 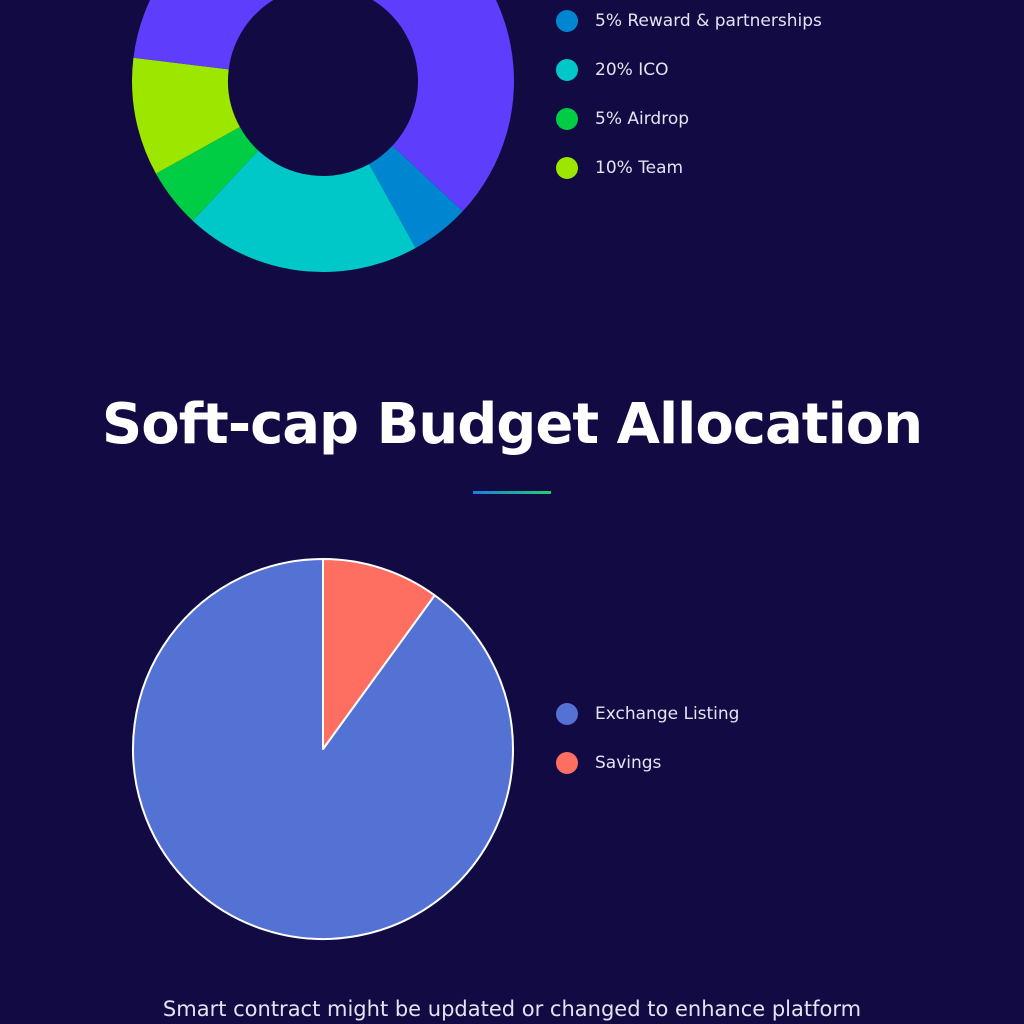 I want to click on slice-10-team, so click(x=186, y=115).